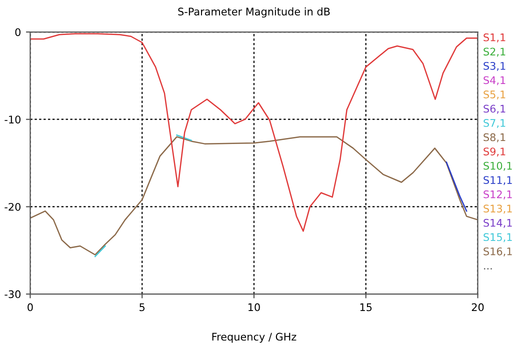 The image size is (521, 348). Describe the element at coordinates (17, 32) in the screenshot. I see `y-tick-label: 0` at that location.